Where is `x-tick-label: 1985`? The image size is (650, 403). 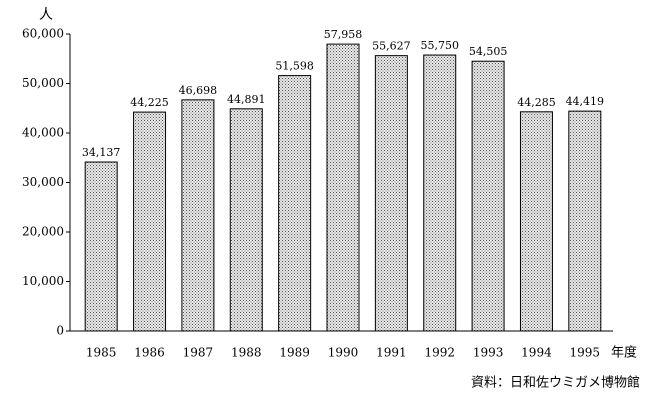 x-tick-label: 1985 is located at coordinates (101, 353).